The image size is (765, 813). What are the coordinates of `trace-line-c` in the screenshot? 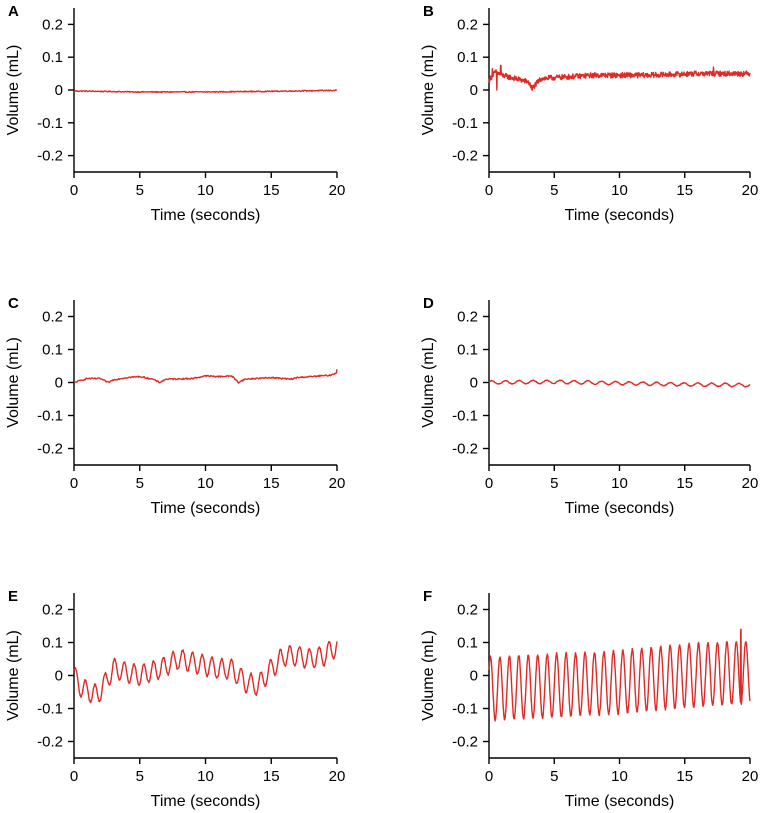 It's located at (205, 376).